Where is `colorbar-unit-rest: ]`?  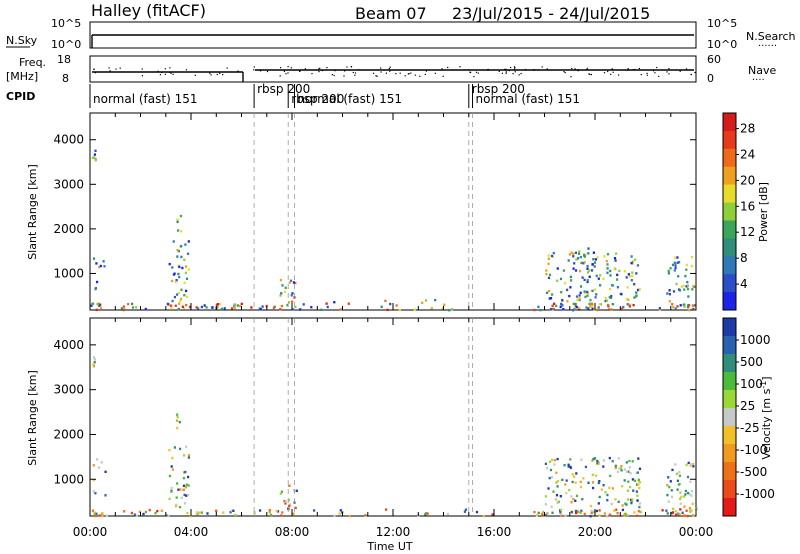
colorbar-unit-rest: ] is located at coordinates (766, 378).